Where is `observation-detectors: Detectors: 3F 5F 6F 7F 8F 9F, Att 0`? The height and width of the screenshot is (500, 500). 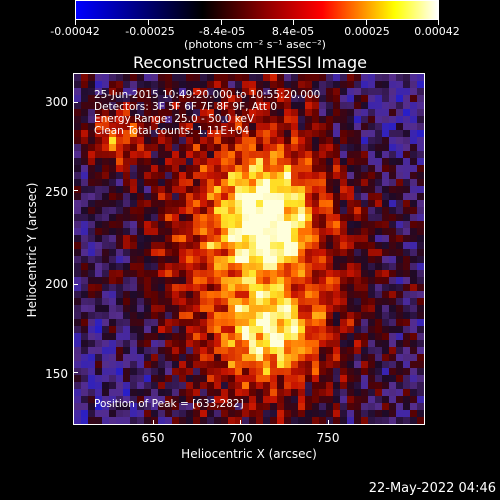
observation-detectors: Detectors: 3F 5F 6F 7F 8F 9F, Att 0 is located at coordinates (186, 107).